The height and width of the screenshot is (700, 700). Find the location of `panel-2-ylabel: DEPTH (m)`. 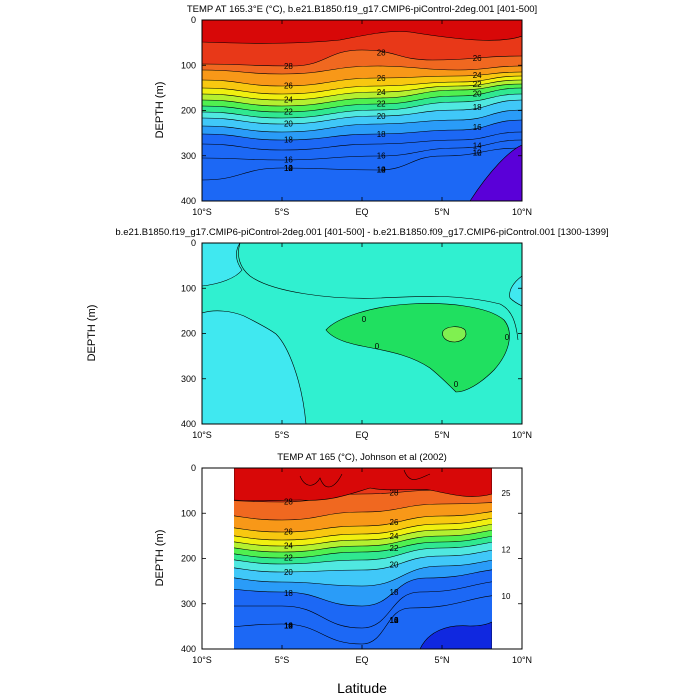

panel-2-ylabel: DEPTH (m) is located at coordinates (92, 333).